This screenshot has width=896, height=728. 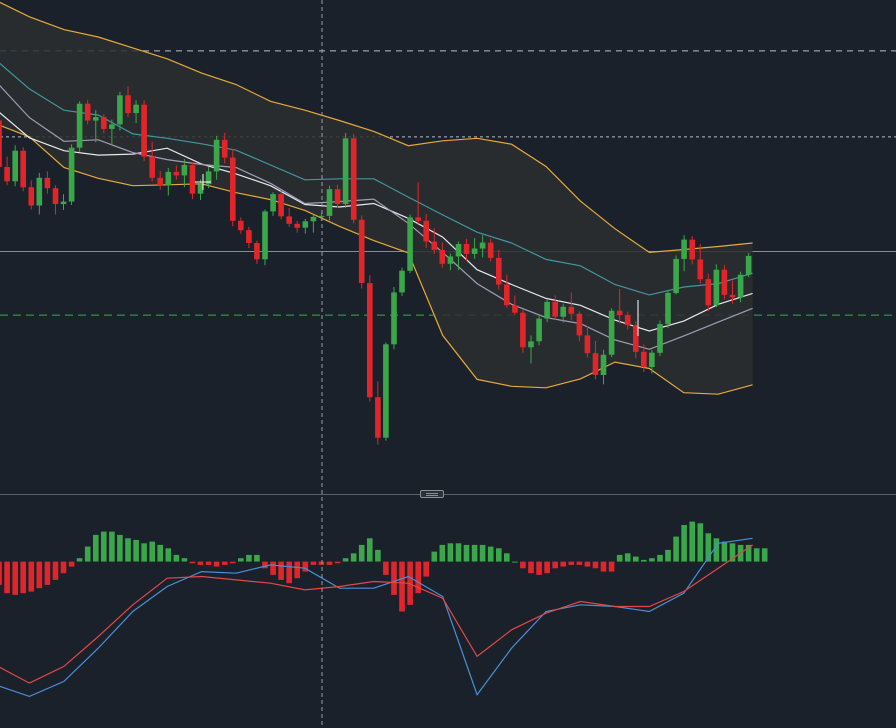 What do you see at coordinates (448, 494) in the screenshot?
I see `pane-divider` at bounding box center [448, 494].